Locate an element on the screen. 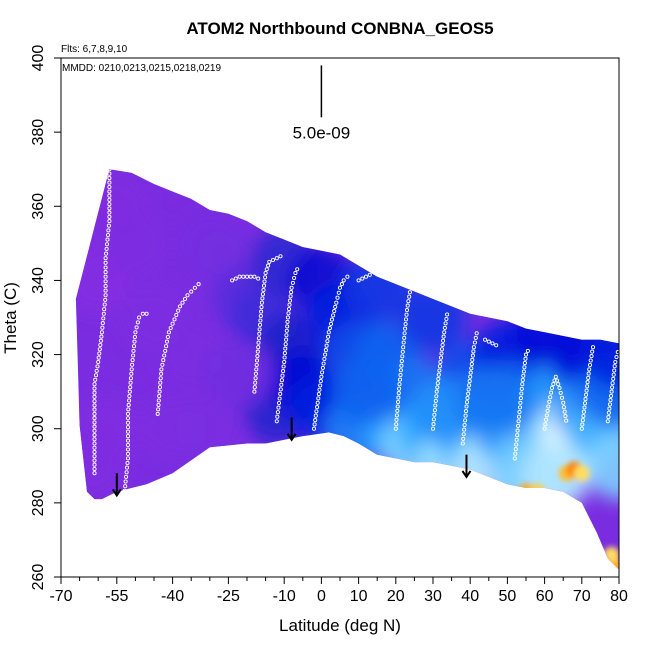 The image size is (650, 650). y-tick-label: 400 is located at coordinates (38, 58).